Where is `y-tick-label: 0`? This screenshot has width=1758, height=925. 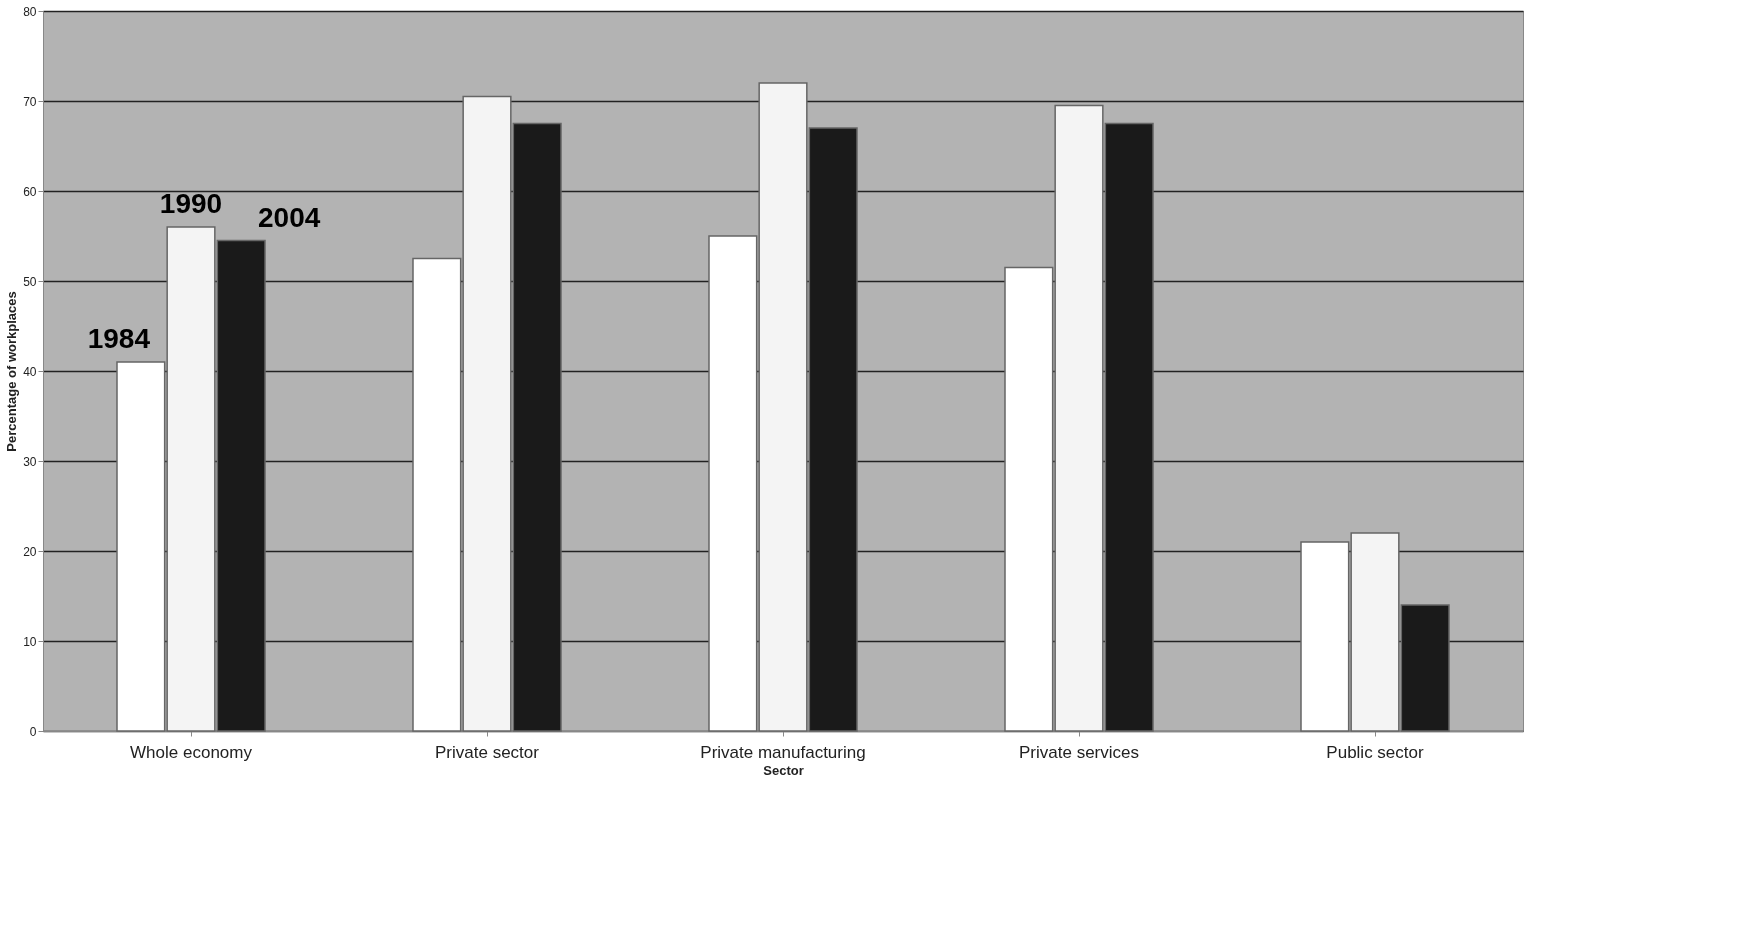 y-tick-label: 0 is located at coordinates (33, 731).